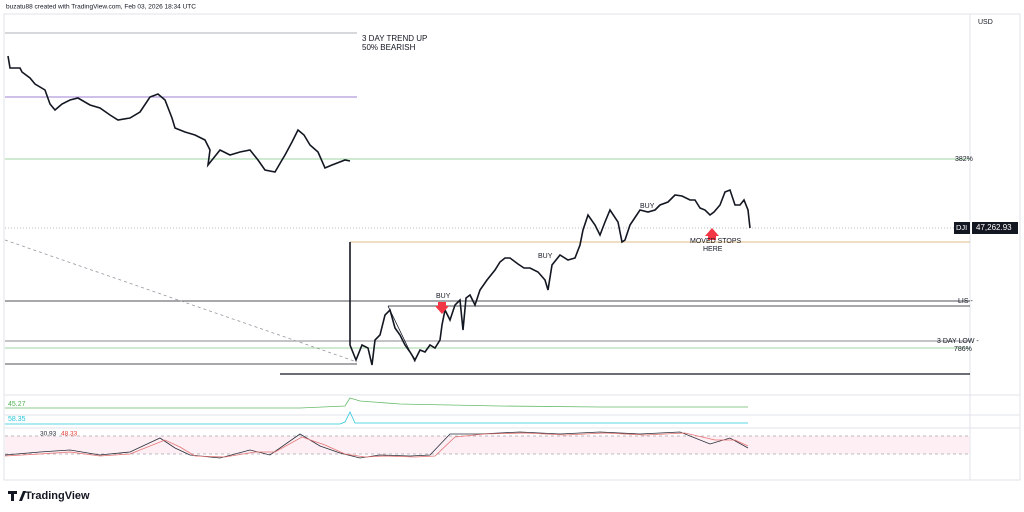  I want to click on level-label: 786%, so click(963, 349).